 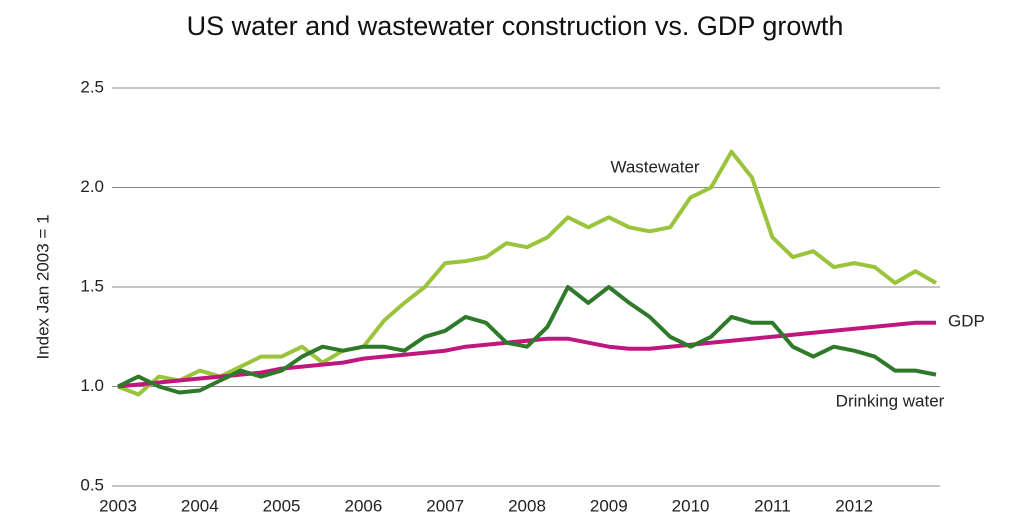 I want to click on series-label: GDP, so click(x=966, y=320).